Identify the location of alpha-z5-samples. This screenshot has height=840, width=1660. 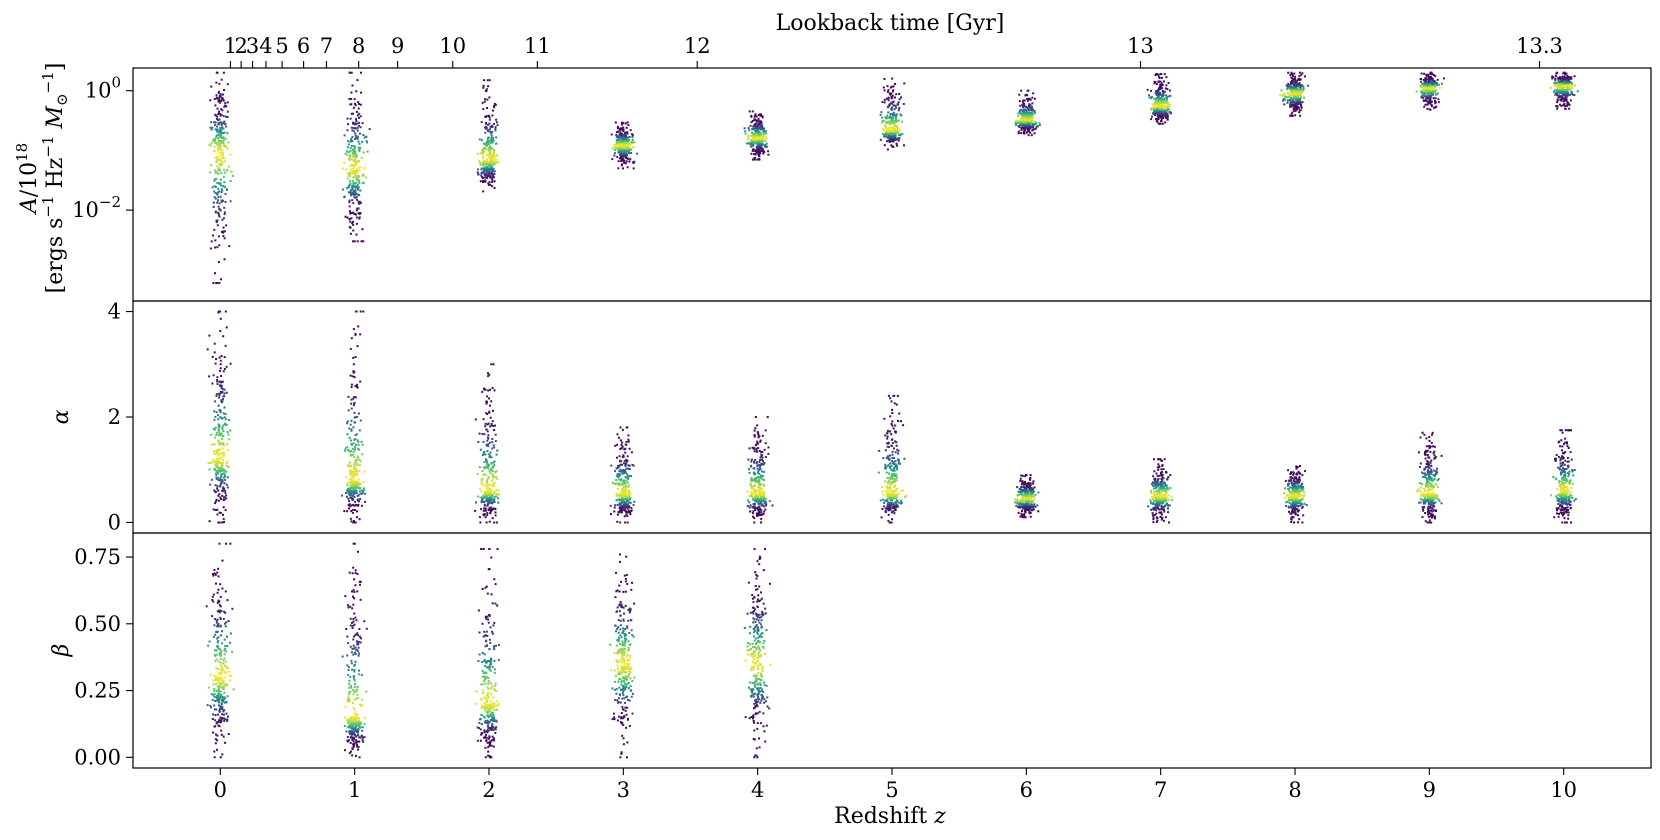
(892, 459).